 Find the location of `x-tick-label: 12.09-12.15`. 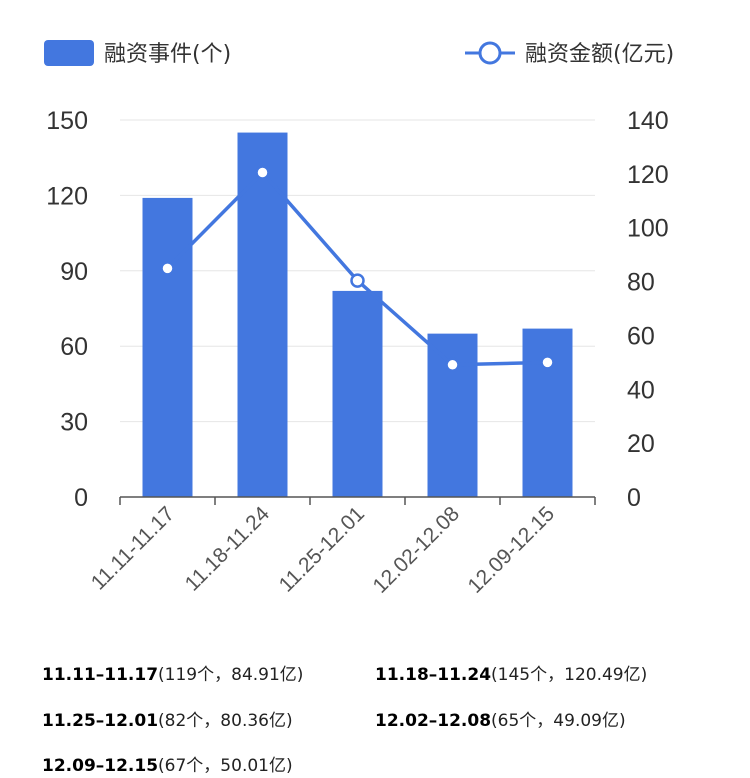

x-tick-label: 12.09-12.15 is located at coordinates (511, 550).